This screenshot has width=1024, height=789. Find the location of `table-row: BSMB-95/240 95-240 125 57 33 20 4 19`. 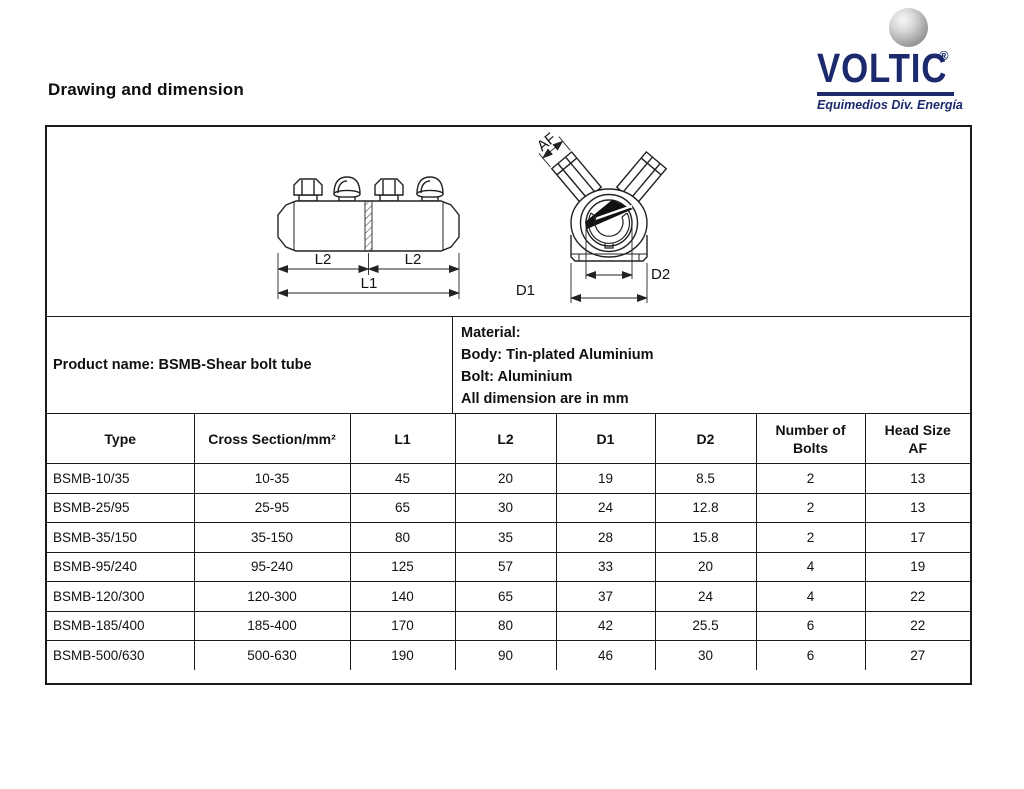

table-row: BSMB-95/240 95-240 125 57 33 20 4 19 is located at coordinates (508, 566).